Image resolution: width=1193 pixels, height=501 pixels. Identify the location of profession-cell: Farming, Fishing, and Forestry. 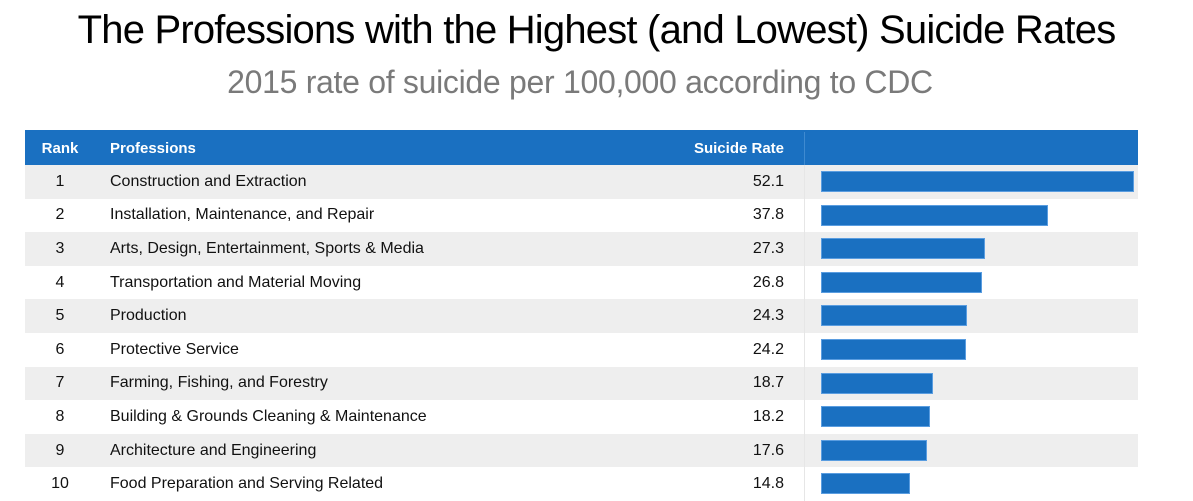
(219, 383).